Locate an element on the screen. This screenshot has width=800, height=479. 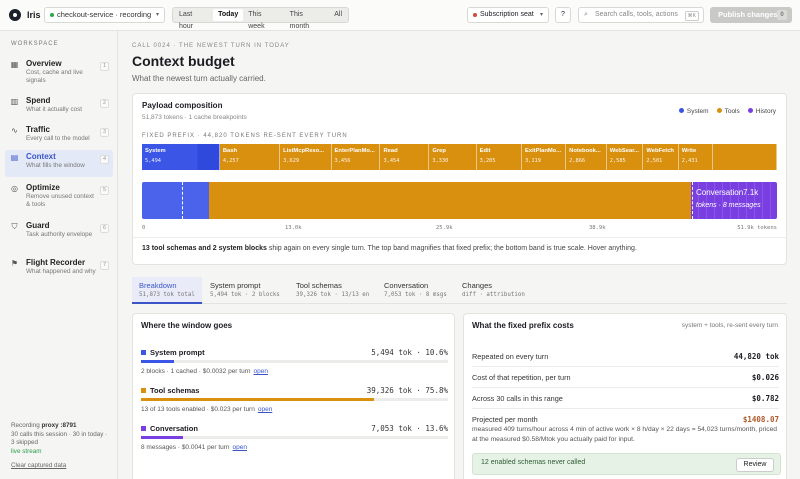
footer-bold: 13 tool schemas and 2 system blocks is located at coordinates (204, 248).